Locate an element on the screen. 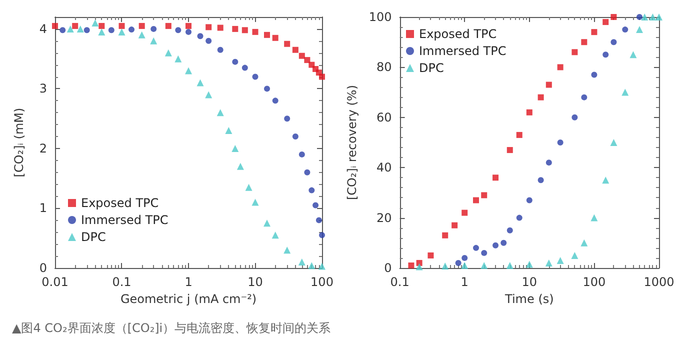  y-tick-label: 100 is located at coordinates (380, 17).